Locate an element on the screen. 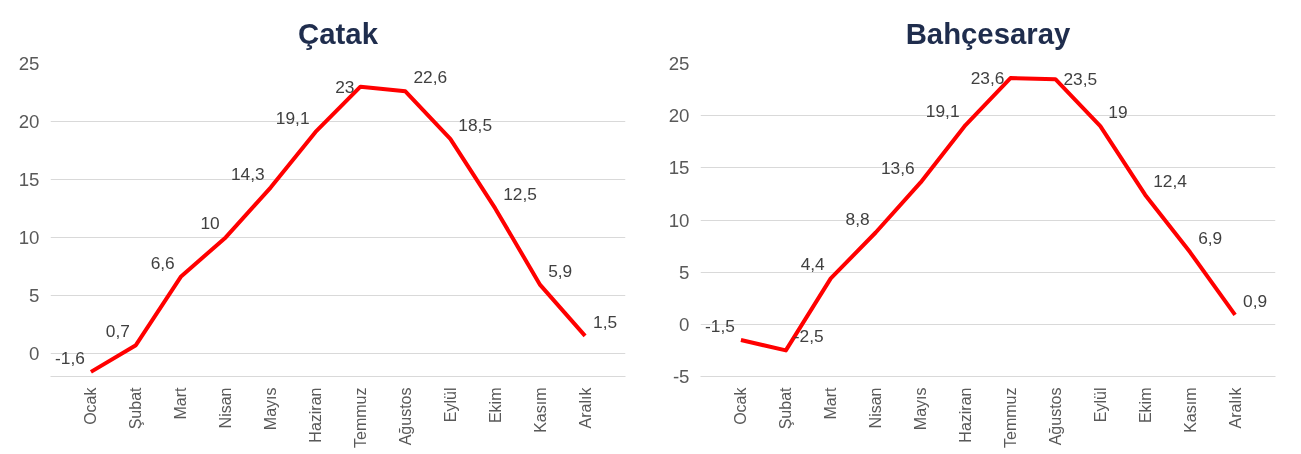  data-label: 0,9 is located at coordinates (1255, 300).